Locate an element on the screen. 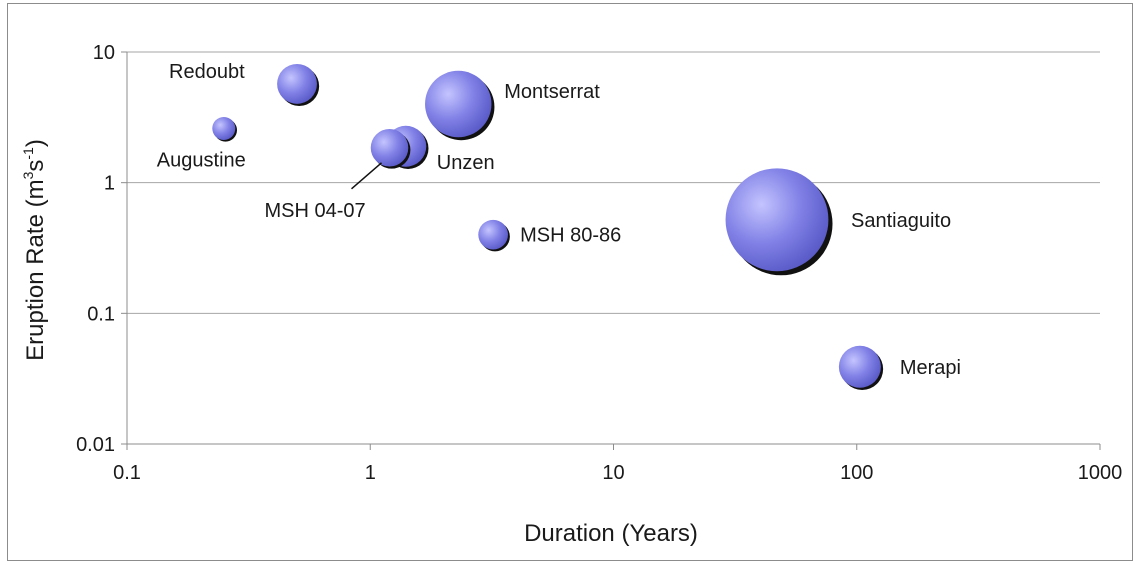 Image resolution: width=1136 pixels, height=565 pixels. x-tick-label-0: 0.1 is located at coordinates (127, 473).